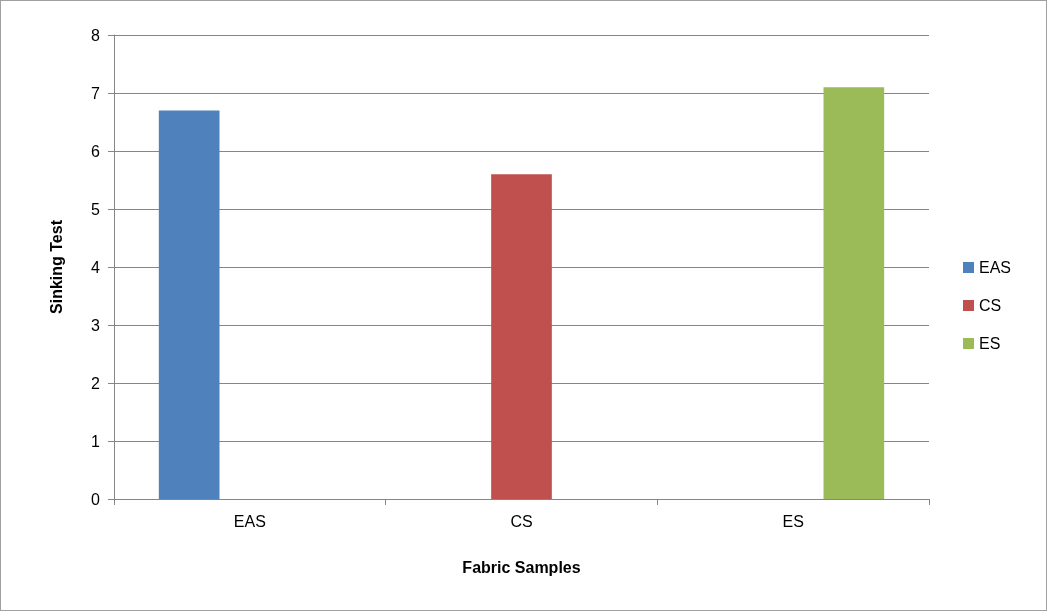 The width and height of the screenshot is (1047, 611). I want to click on x-tick-label: ES, so click(793, 521).